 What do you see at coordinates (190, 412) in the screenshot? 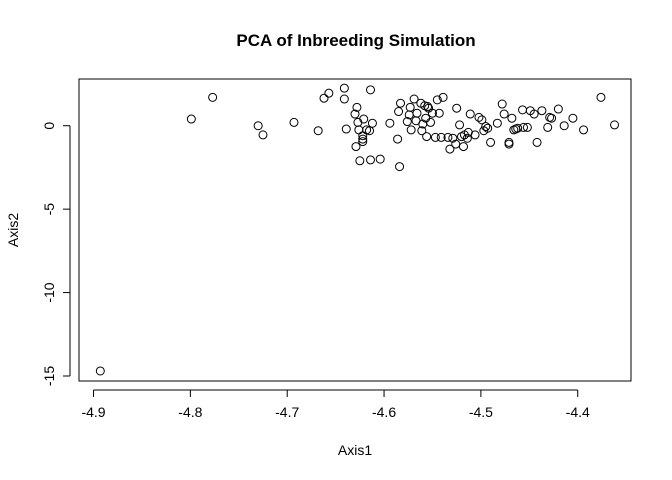
I see `x-tick-label: -4.8` at bounding box center [190, 412].